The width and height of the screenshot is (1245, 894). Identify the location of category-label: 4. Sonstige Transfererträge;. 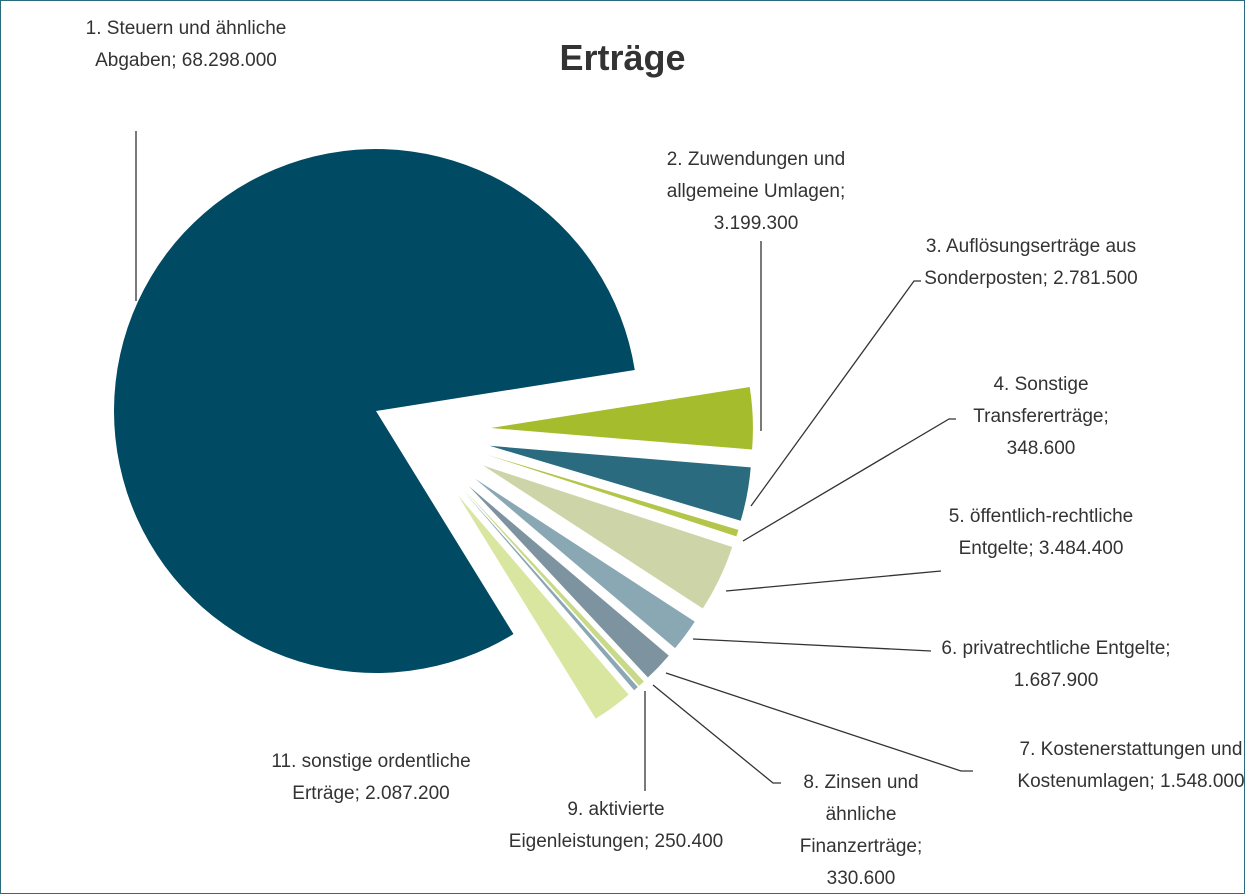
(1041, 400).